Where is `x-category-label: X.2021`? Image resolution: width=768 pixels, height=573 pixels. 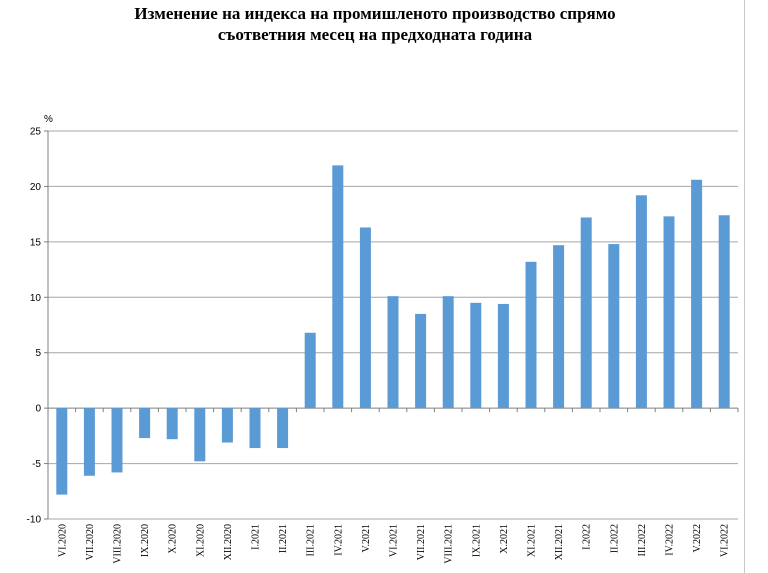
x-category-label: X.2021 is located at coordinates (504, 539).